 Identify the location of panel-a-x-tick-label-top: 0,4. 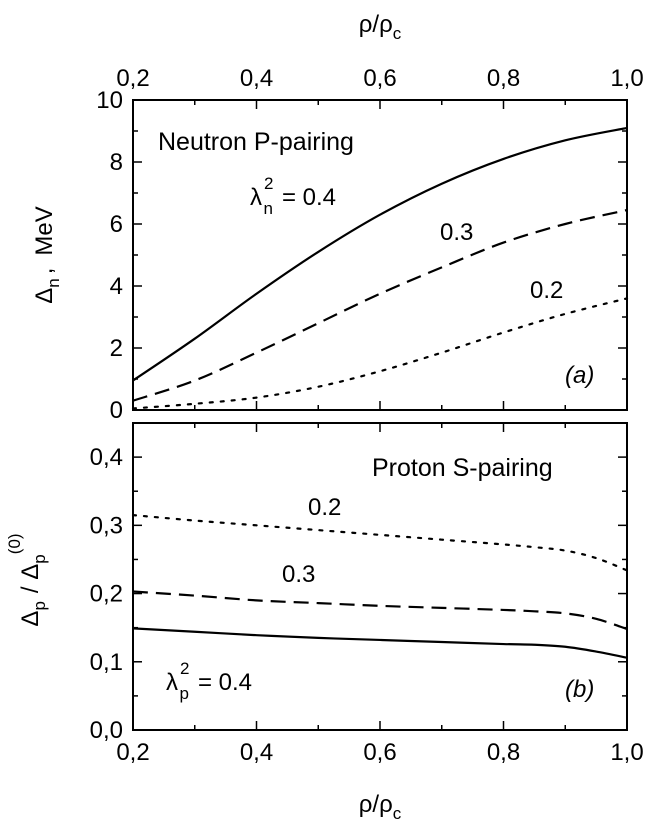
(256, 78).